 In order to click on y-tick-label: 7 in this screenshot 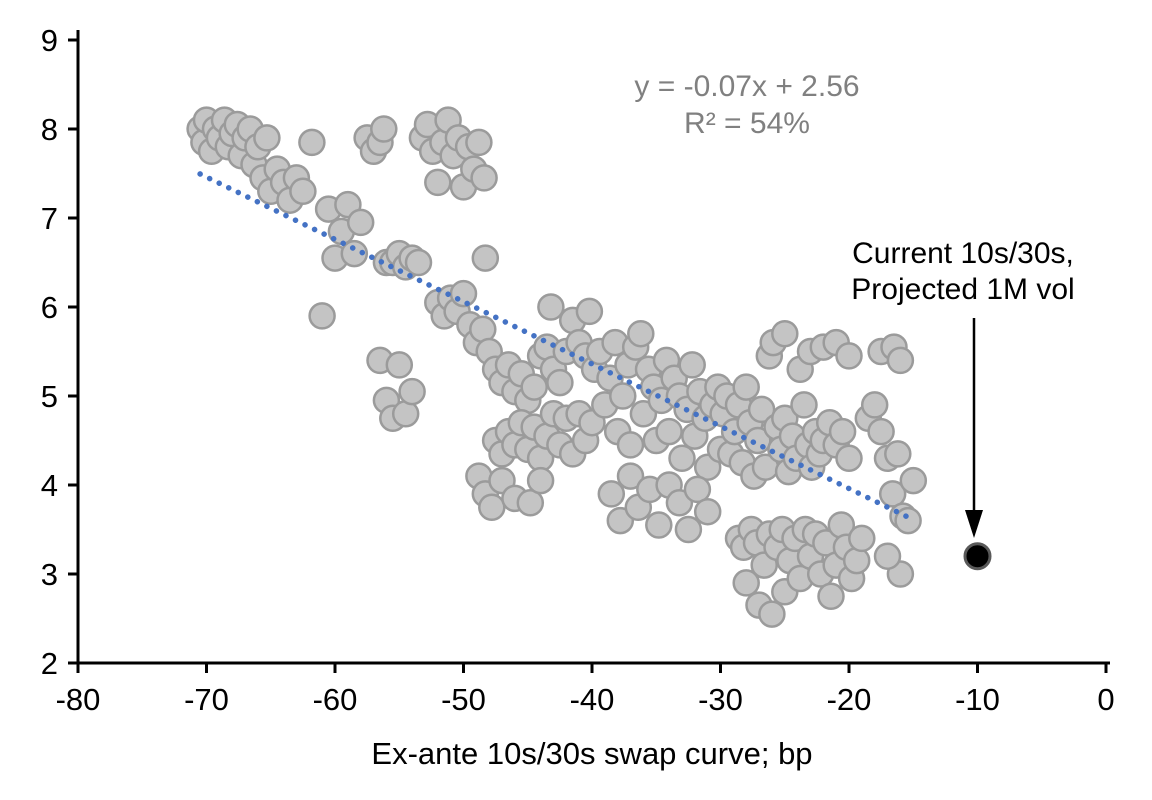, I will do `click(49, 218)`.